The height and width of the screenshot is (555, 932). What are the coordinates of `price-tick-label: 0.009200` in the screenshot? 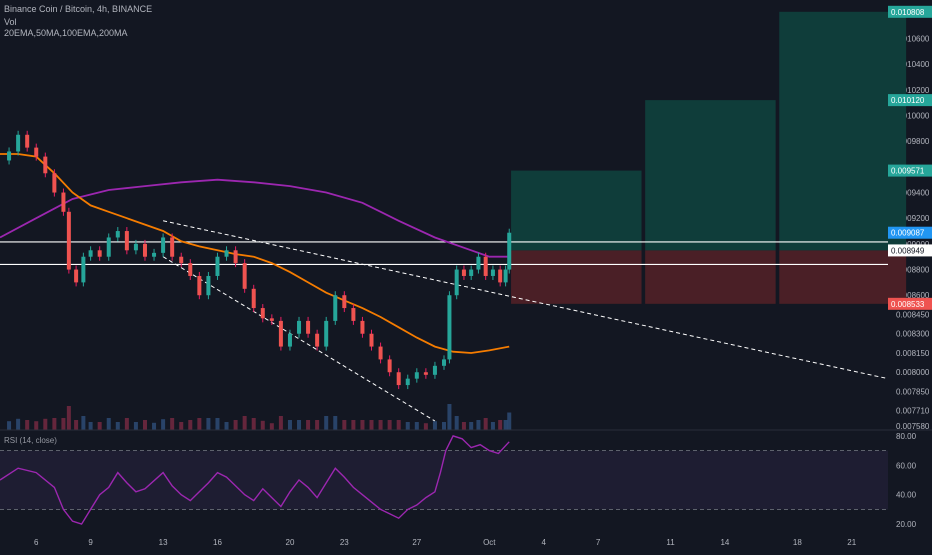 It's located at (913, 218).